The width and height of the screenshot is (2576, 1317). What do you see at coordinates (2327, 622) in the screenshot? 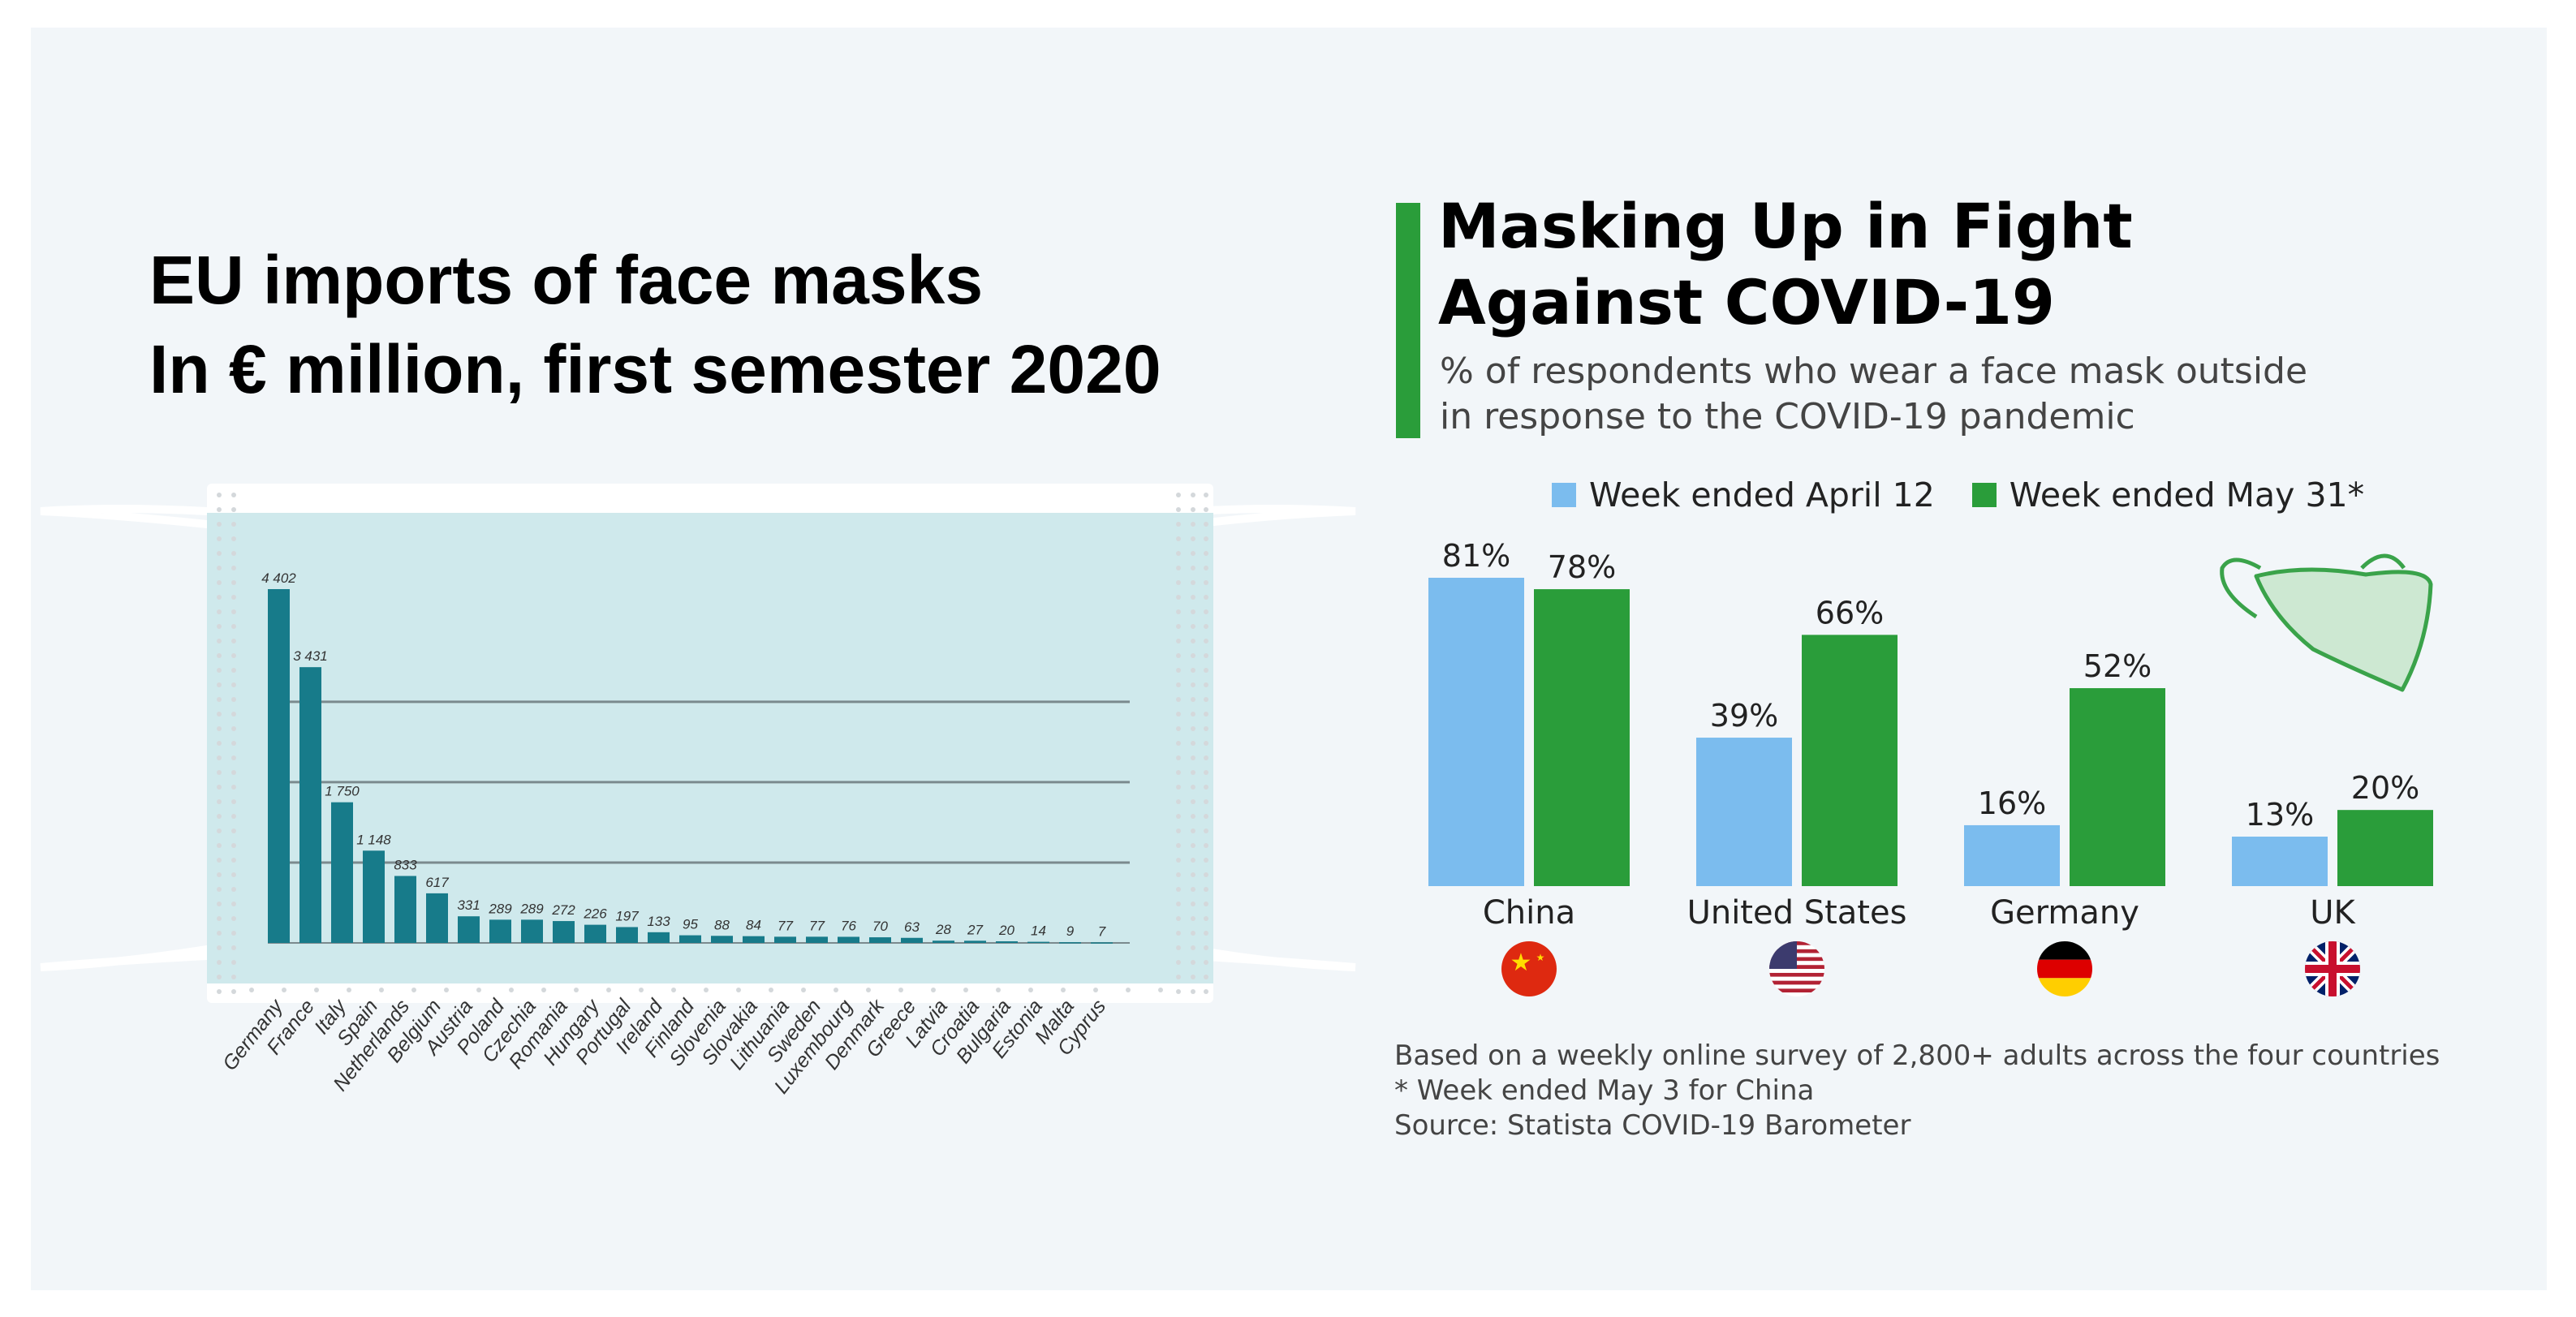
I see `face-mask-icon` at bounding box center [2327, 622].